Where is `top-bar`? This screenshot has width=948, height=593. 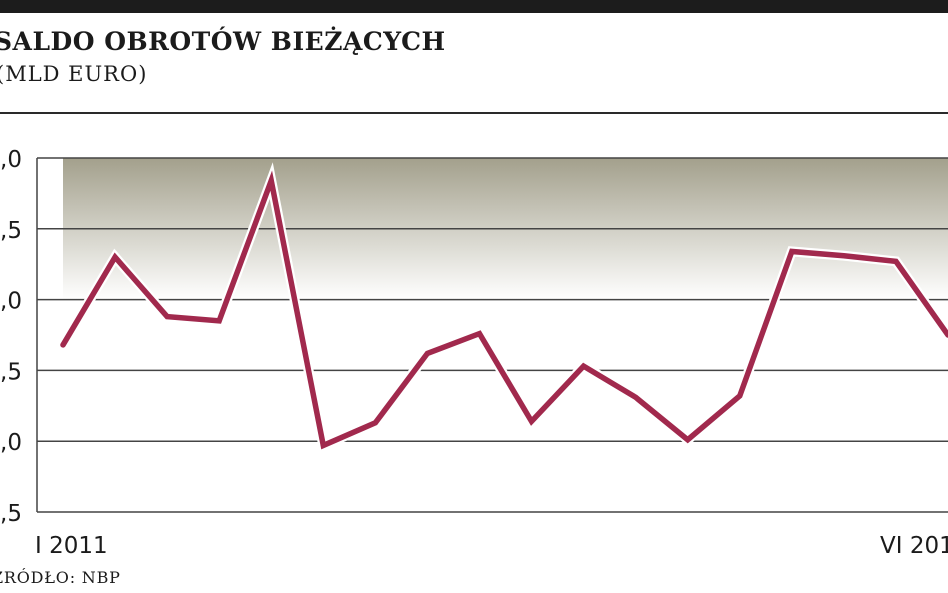
top-bar is located at coordinates (474, 6).